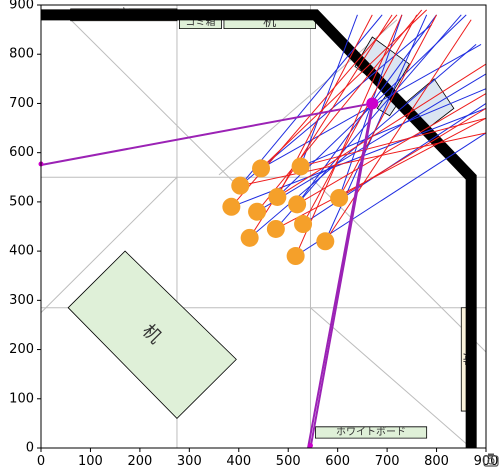 This screenshot has height=474, width=500. I want to click on y-tick-label: 400, so click(21, 251).